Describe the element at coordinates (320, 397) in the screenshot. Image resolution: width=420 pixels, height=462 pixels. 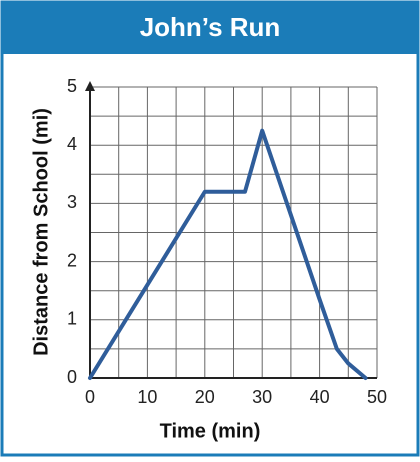
I see `x-tick-label: 40` at that location.